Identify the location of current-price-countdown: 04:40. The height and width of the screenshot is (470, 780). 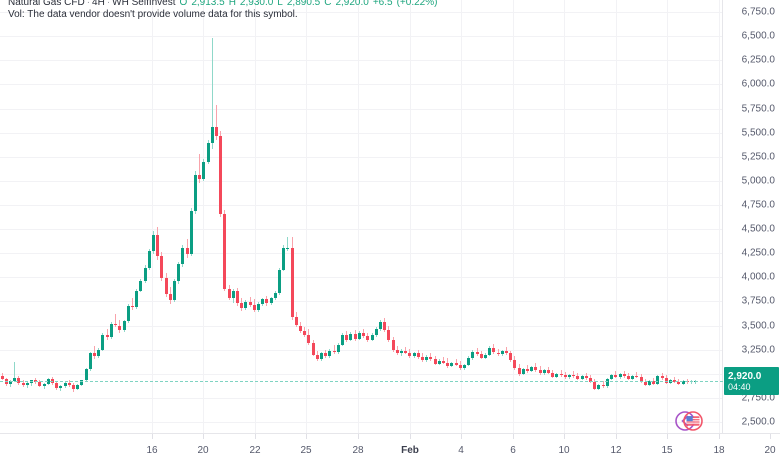
(739, 386).